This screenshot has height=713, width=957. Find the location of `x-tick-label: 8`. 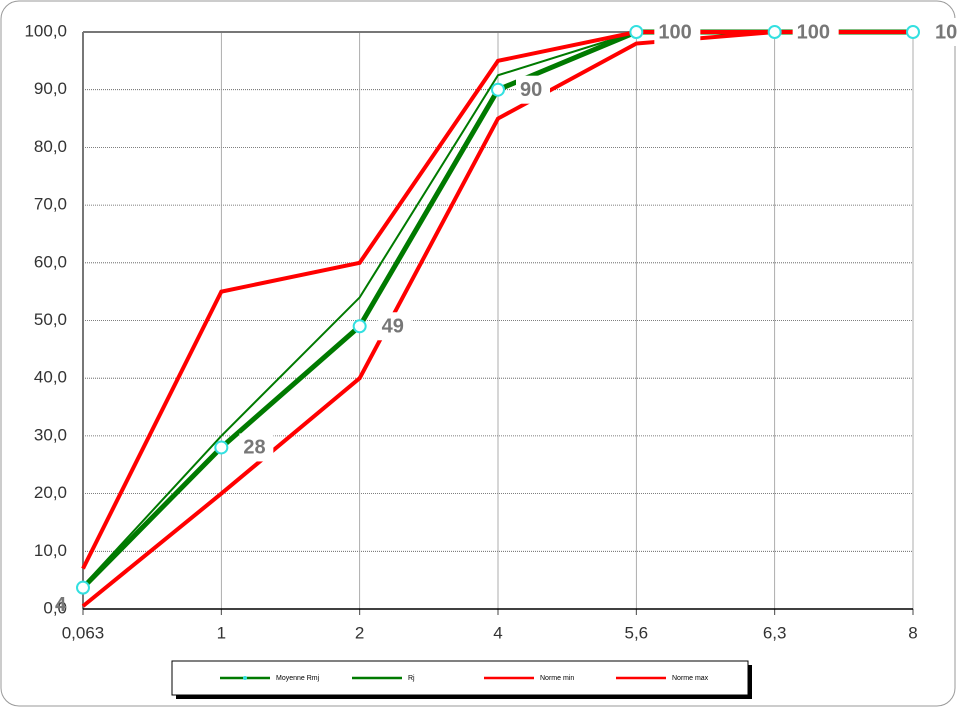

x-tick-label: 8 is located at coordinates (912, 632).